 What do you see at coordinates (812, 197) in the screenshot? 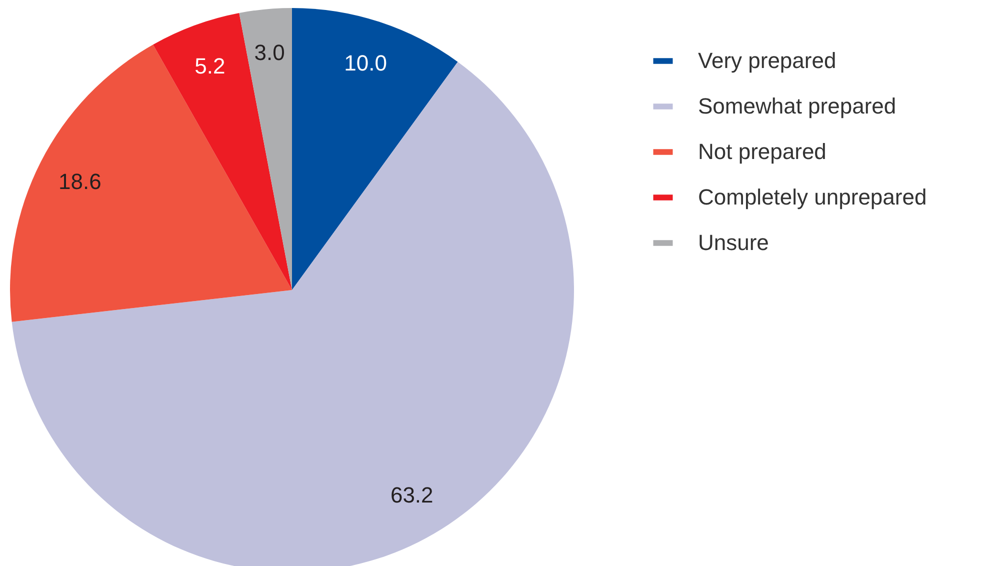
I see `legend-label: Completely unprepared` at bounding box center [812, 197].